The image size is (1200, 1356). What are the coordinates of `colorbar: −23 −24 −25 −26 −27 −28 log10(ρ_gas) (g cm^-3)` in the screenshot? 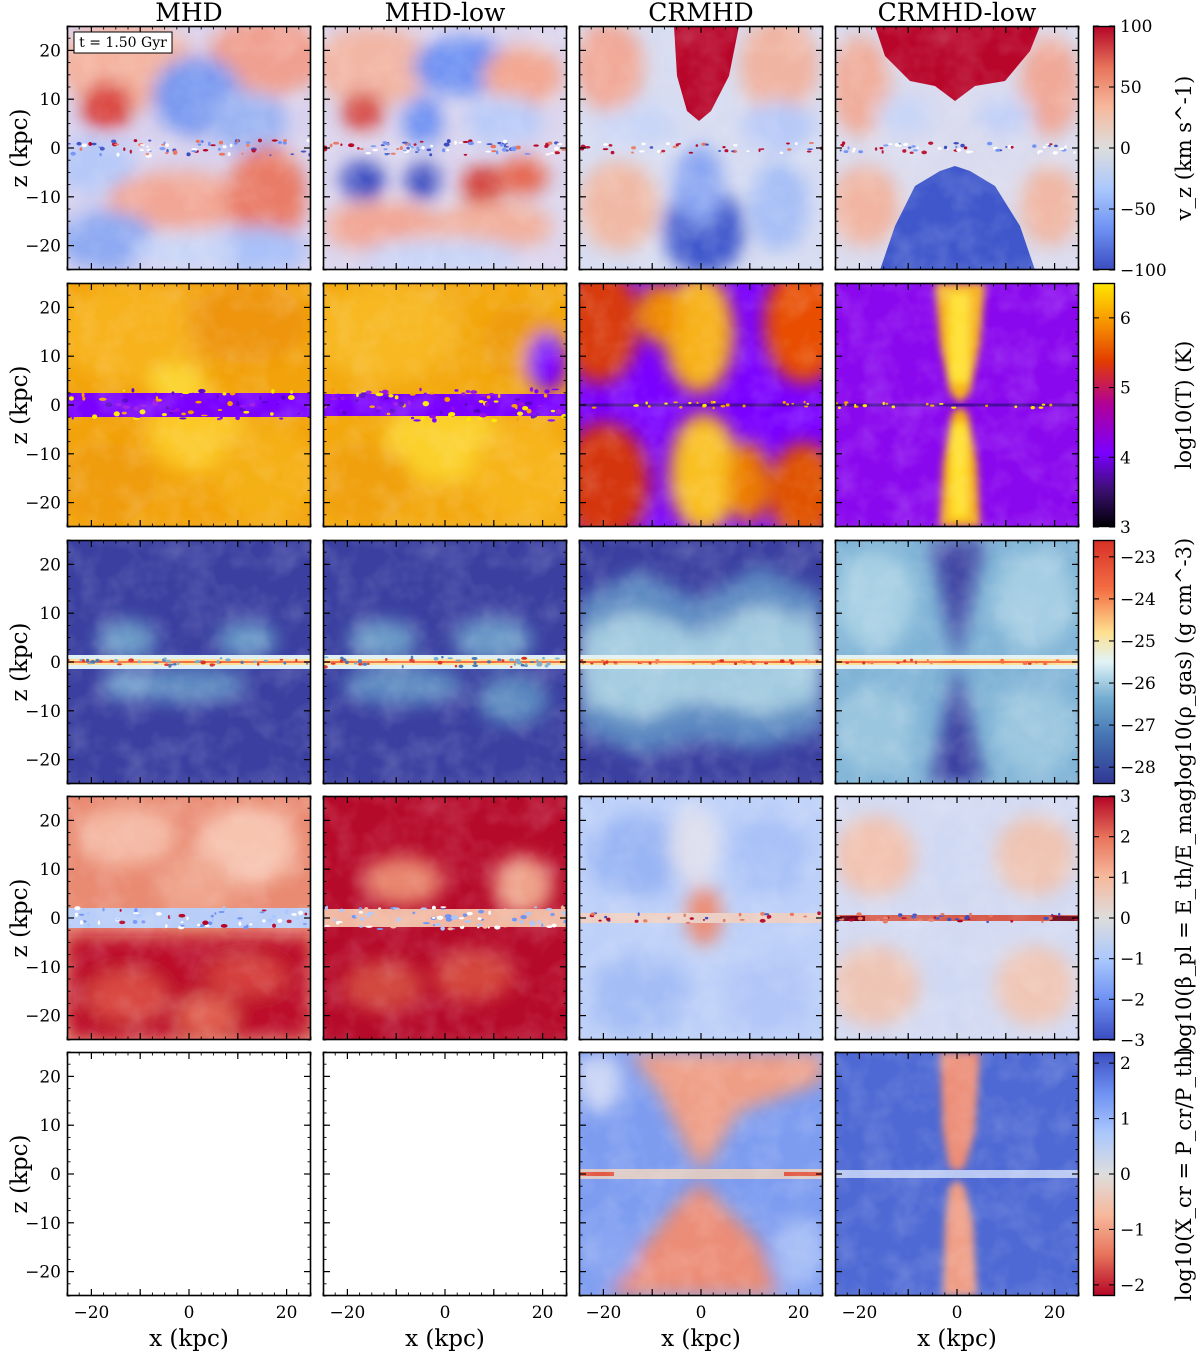 It's located at (1144, 662).